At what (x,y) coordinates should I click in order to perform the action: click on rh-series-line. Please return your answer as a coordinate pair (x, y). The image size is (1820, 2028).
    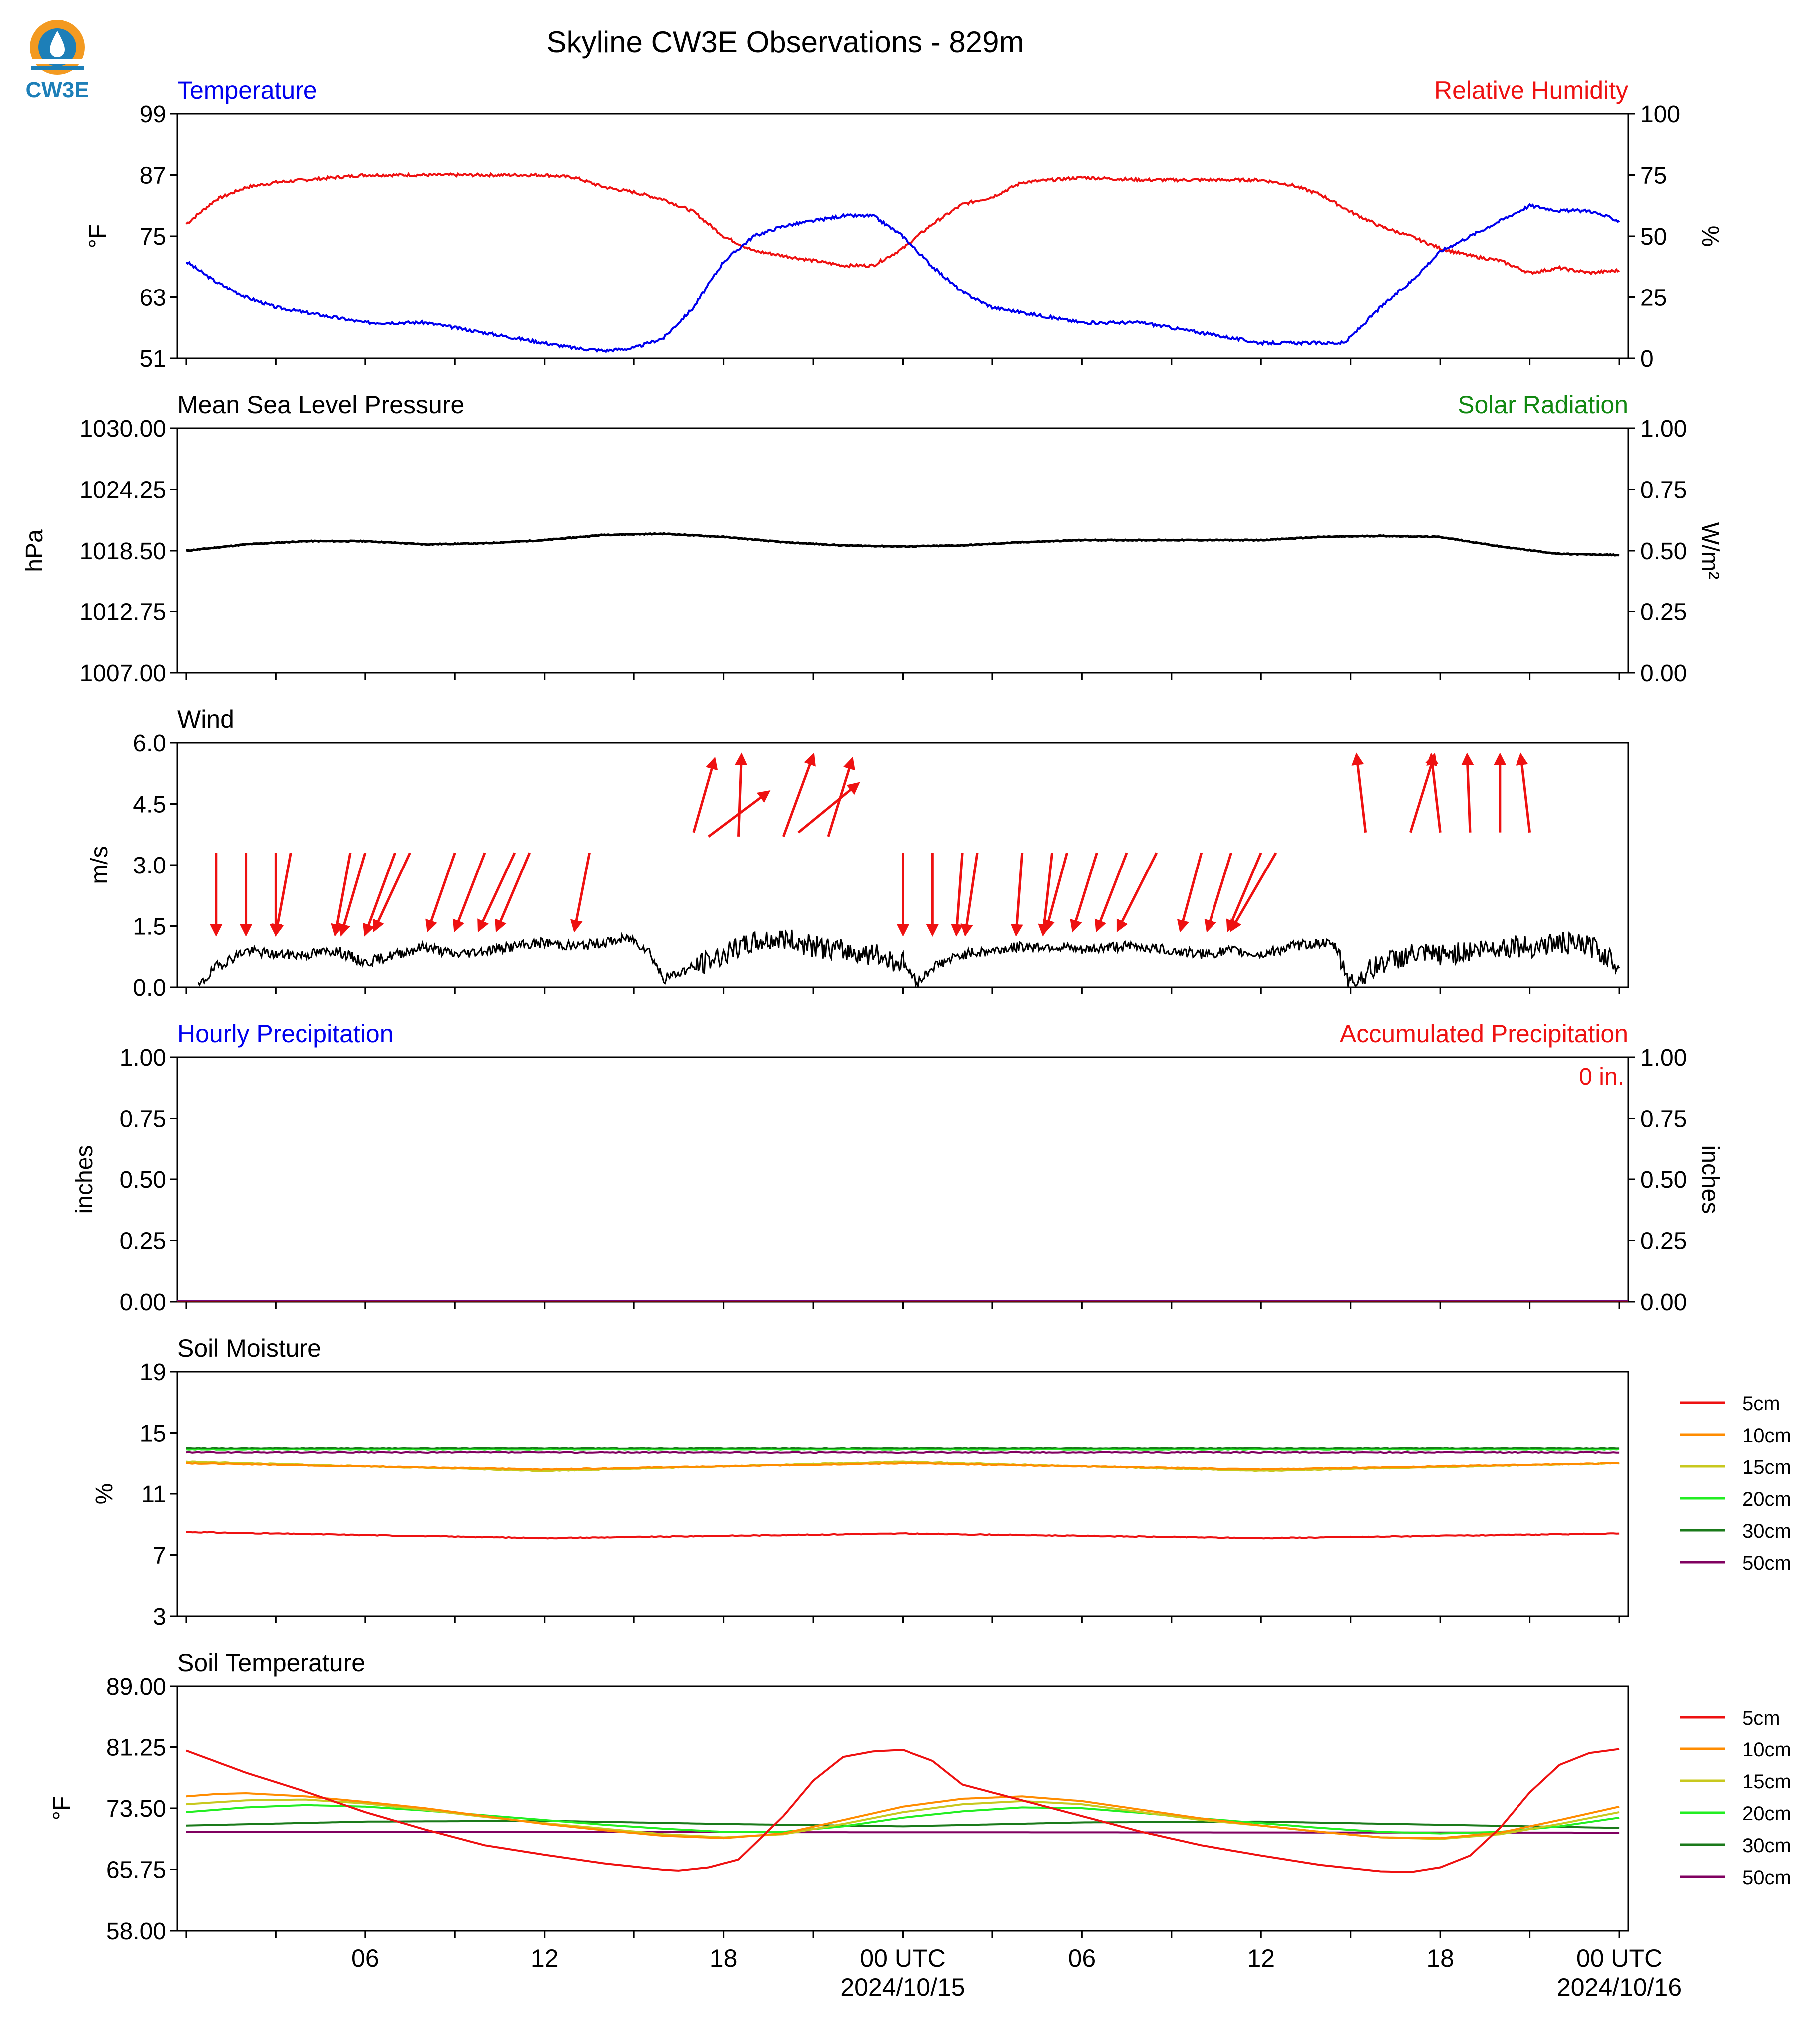
    Looking at the image, I should click on (902, 224).